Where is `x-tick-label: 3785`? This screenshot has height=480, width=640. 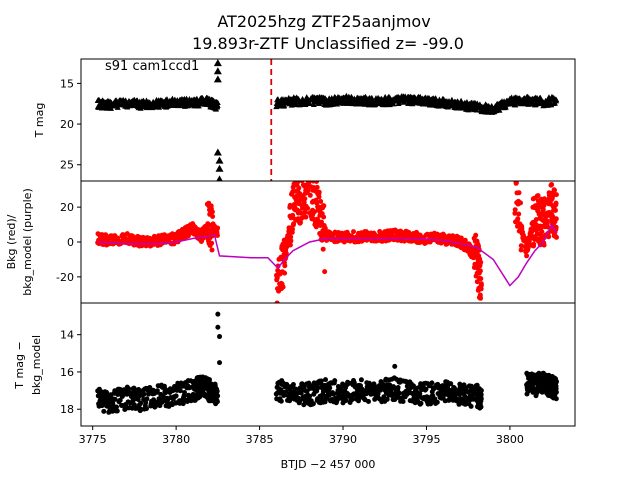 x-tick-label: 3785 is located at coordinates (260, 439).